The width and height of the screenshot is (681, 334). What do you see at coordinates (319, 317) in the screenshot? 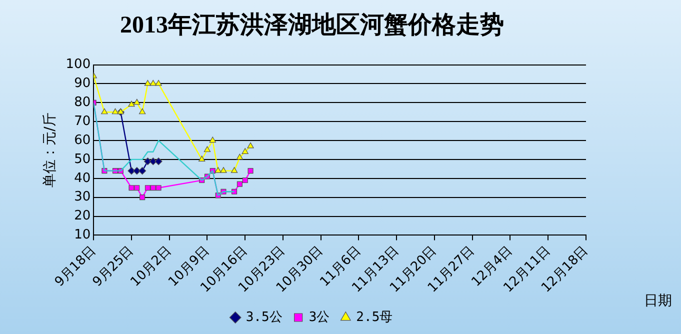
I see `legend-label: 3公` at bounding box center [319, 317].